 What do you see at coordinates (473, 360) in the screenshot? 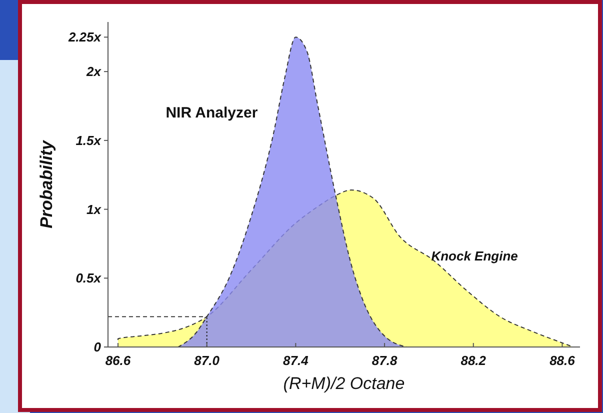
I see `x-tick-label: 88.2` at bounding box center [473, 360].